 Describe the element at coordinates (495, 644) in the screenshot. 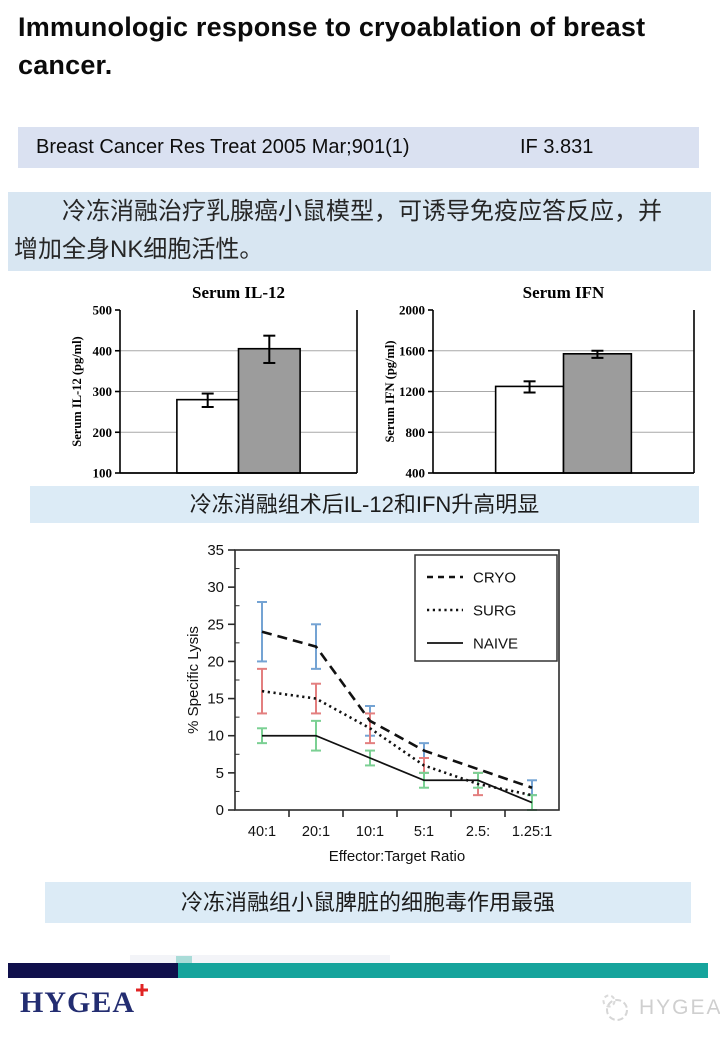

I see `svg-text: NAIVE` at that location.